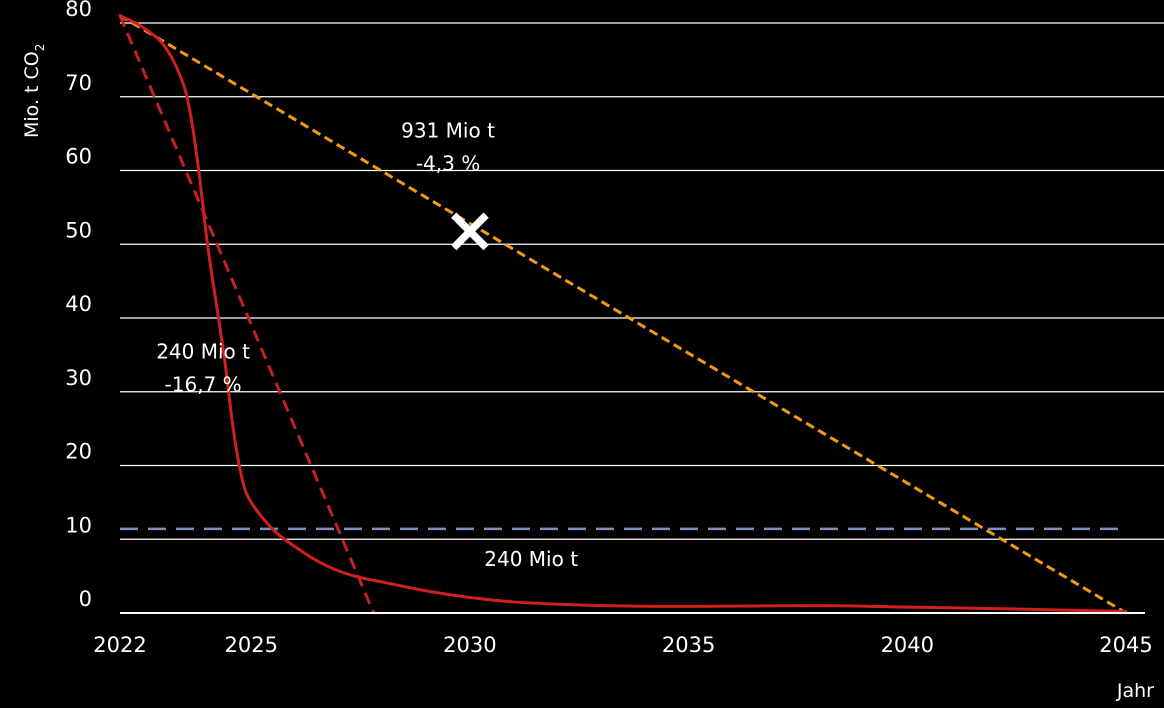 This screenshot has width=1164, height=708. Describe the element at coordinates (250, 645) in the screenshot. I see `x-tick-2025: 2025` at that location.